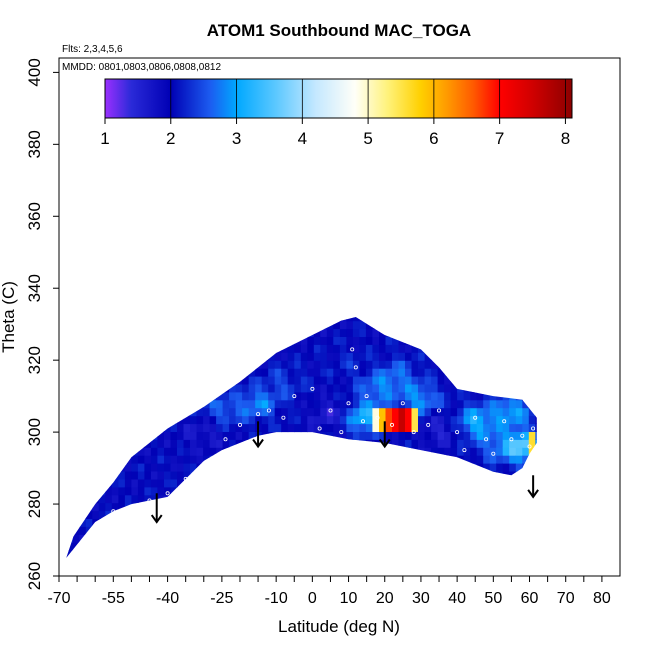 The height and width of the screenshot is (650, 650). What do you see at coordinates (493, 598) in the screenshot?
I see `x-tick-label: 50` at bounding box center [493, 598].